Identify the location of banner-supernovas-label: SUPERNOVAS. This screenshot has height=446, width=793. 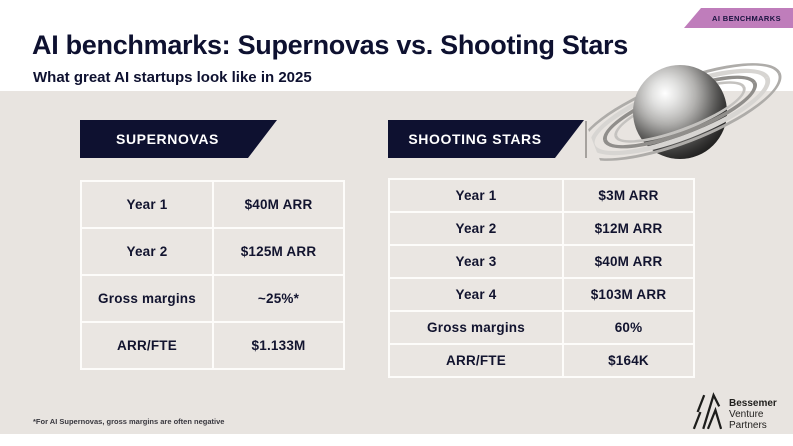
(167, 139).